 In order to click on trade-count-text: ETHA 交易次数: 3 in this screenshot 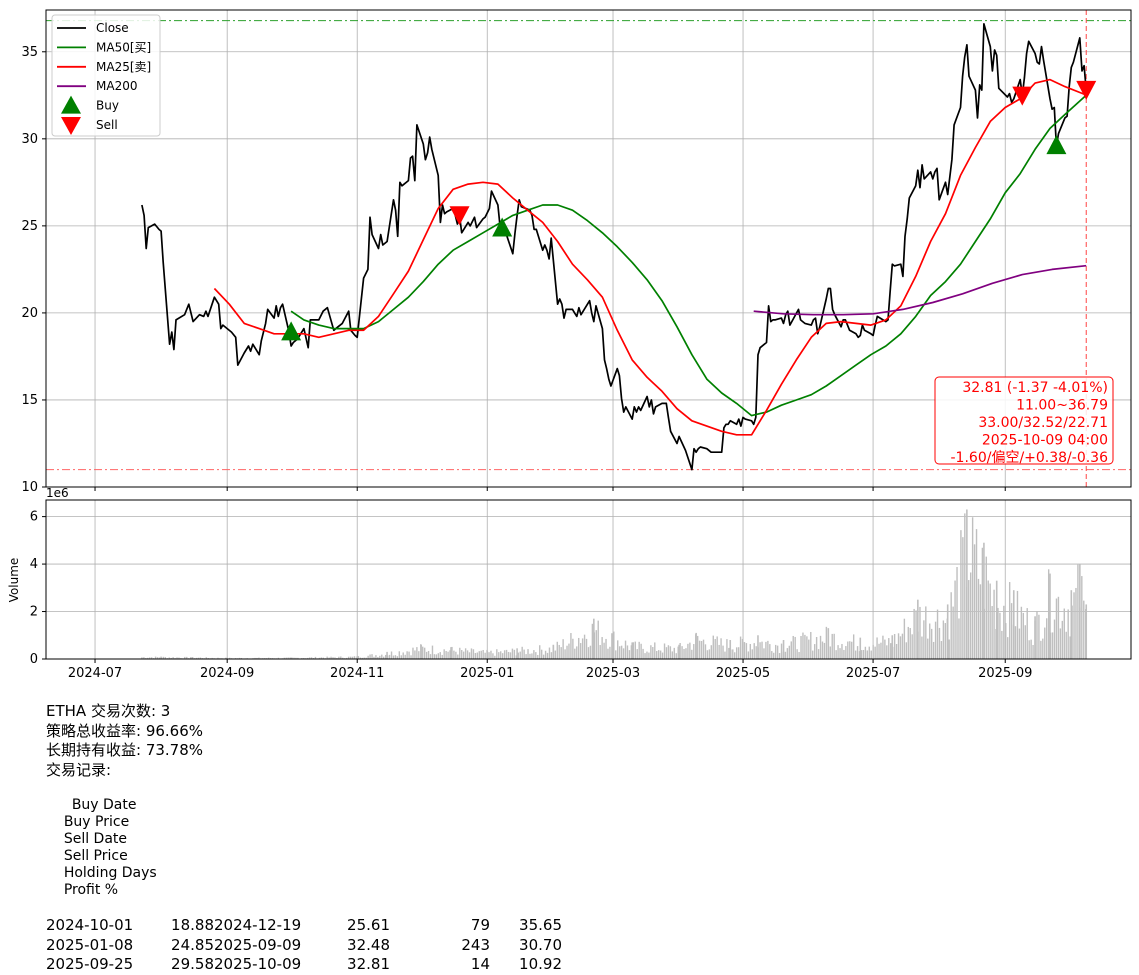, I will do `click(124, 712)`.